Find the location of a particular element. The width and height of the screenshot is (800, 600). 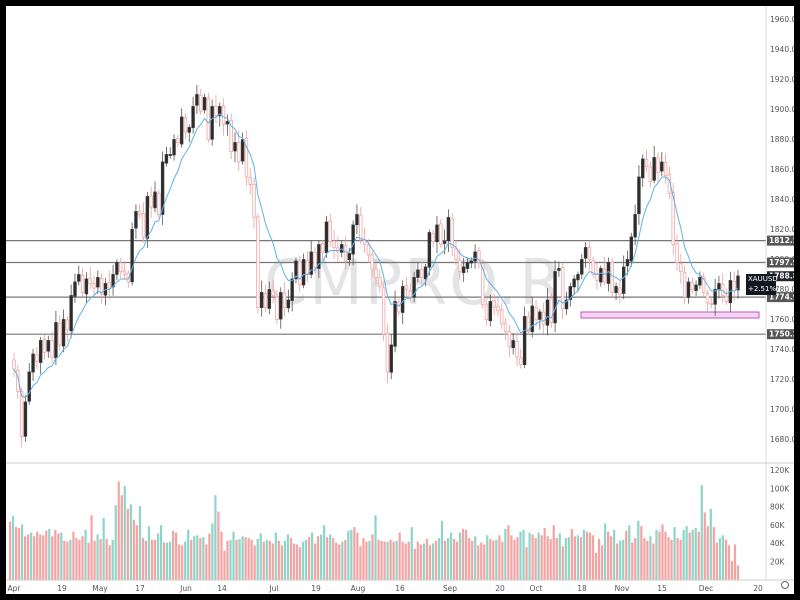

current-price-tag is located at coordinates (780, 276).